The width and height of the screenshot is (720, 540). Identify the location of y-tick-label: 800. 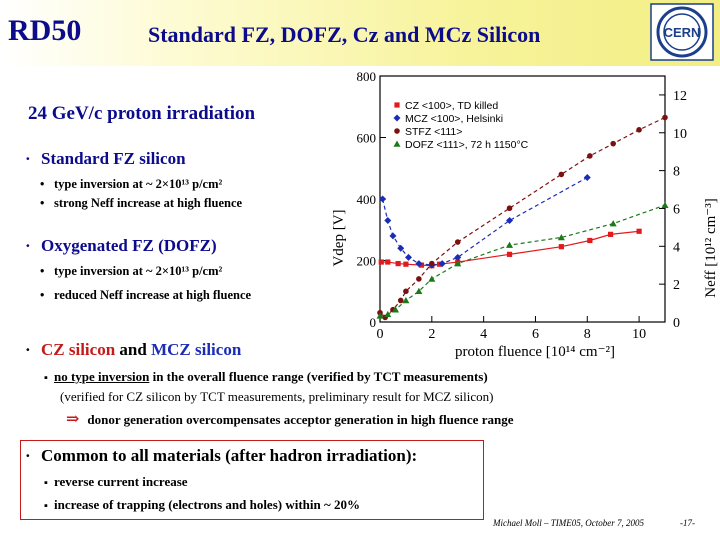
(367, 76).